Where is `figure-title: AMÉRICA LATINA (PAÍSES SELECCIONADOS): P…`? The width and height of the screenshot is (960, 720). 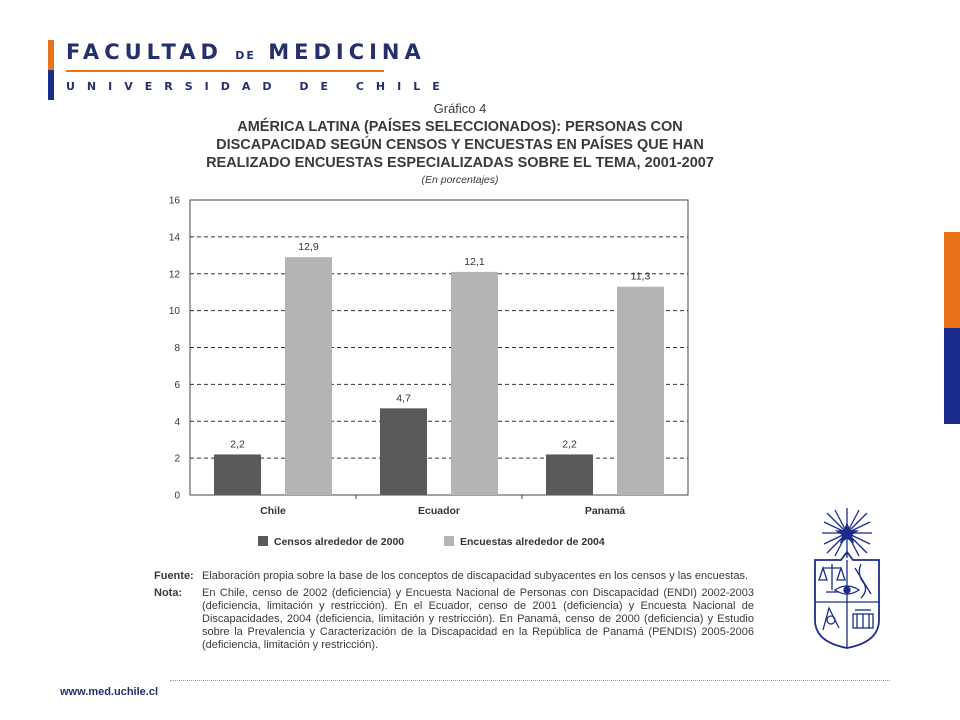 figure-title: AMÉRICA LATINA (PAÍSES SELECCIONADOS): P… is located at coordinates (460, 145).